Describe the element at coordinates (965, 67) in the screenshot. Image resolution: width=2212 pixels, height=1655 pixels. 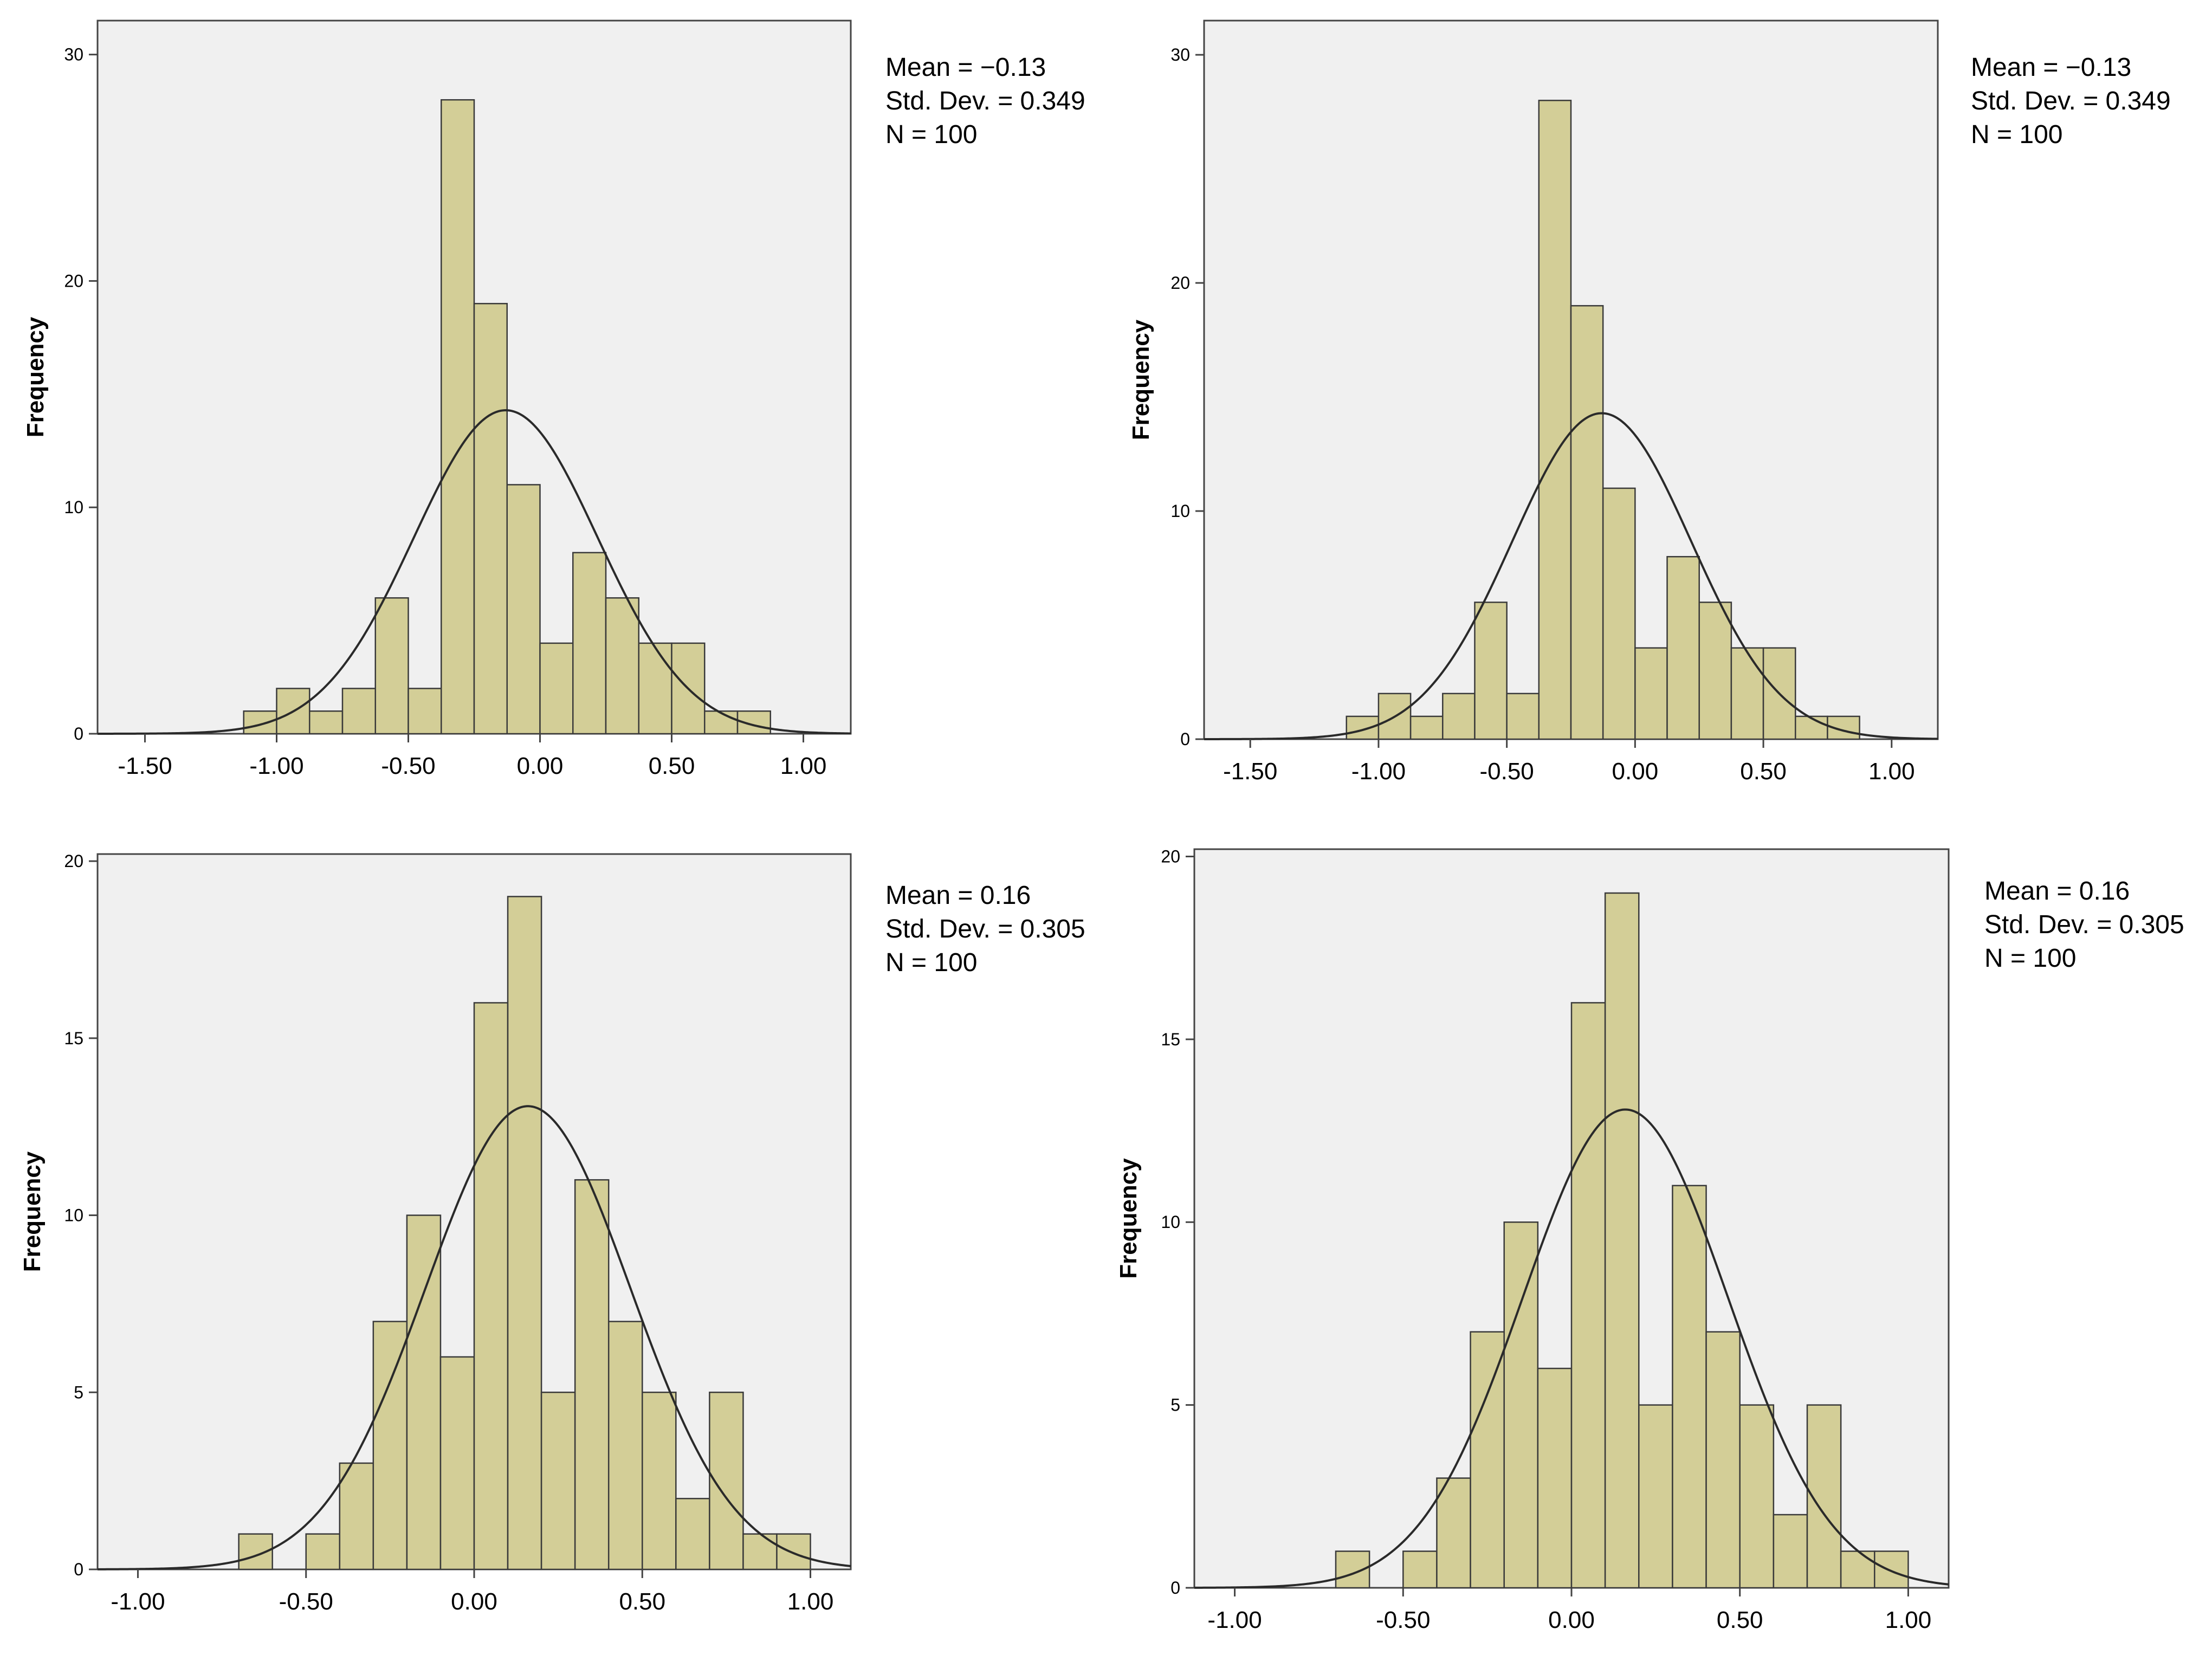
I see `stat-mean: Mean = −0.13` at that location.